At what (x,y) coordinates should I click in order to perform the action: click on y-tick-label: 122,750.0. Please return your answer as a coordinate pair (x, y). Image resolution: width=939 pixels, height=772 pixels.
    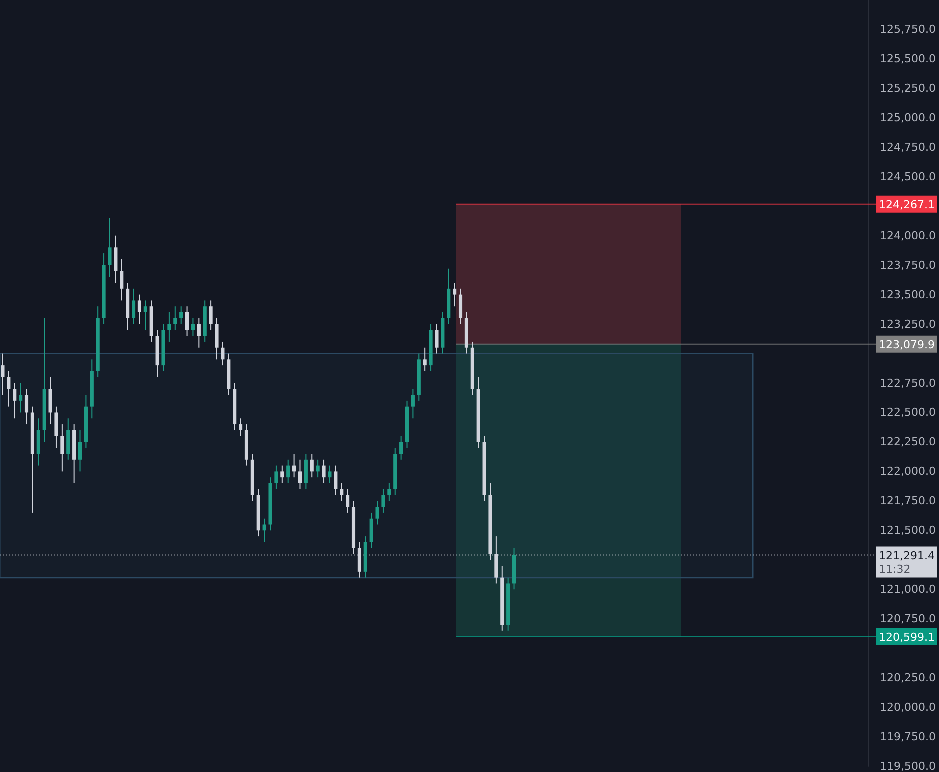
    Looking at the image, I should click on (908, 383).